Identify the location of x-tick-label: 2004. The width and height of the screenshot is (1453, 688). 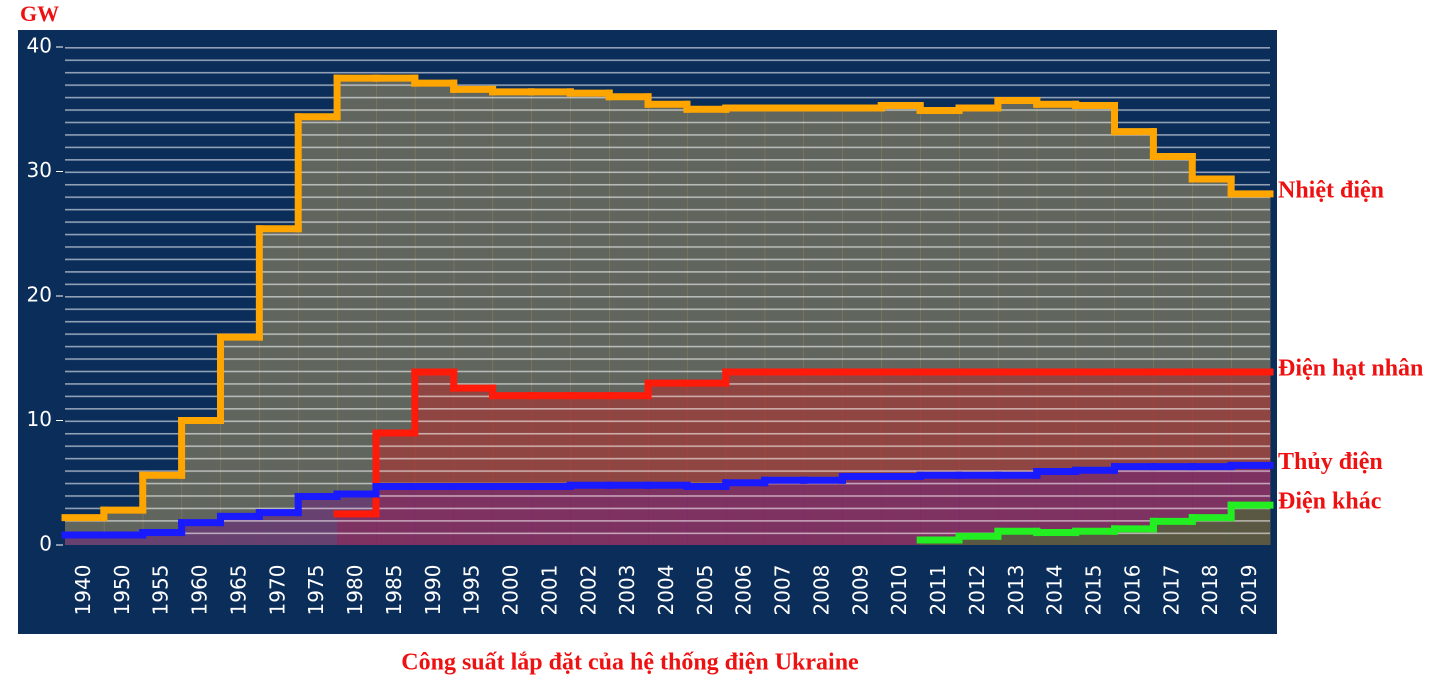
(666, 590).